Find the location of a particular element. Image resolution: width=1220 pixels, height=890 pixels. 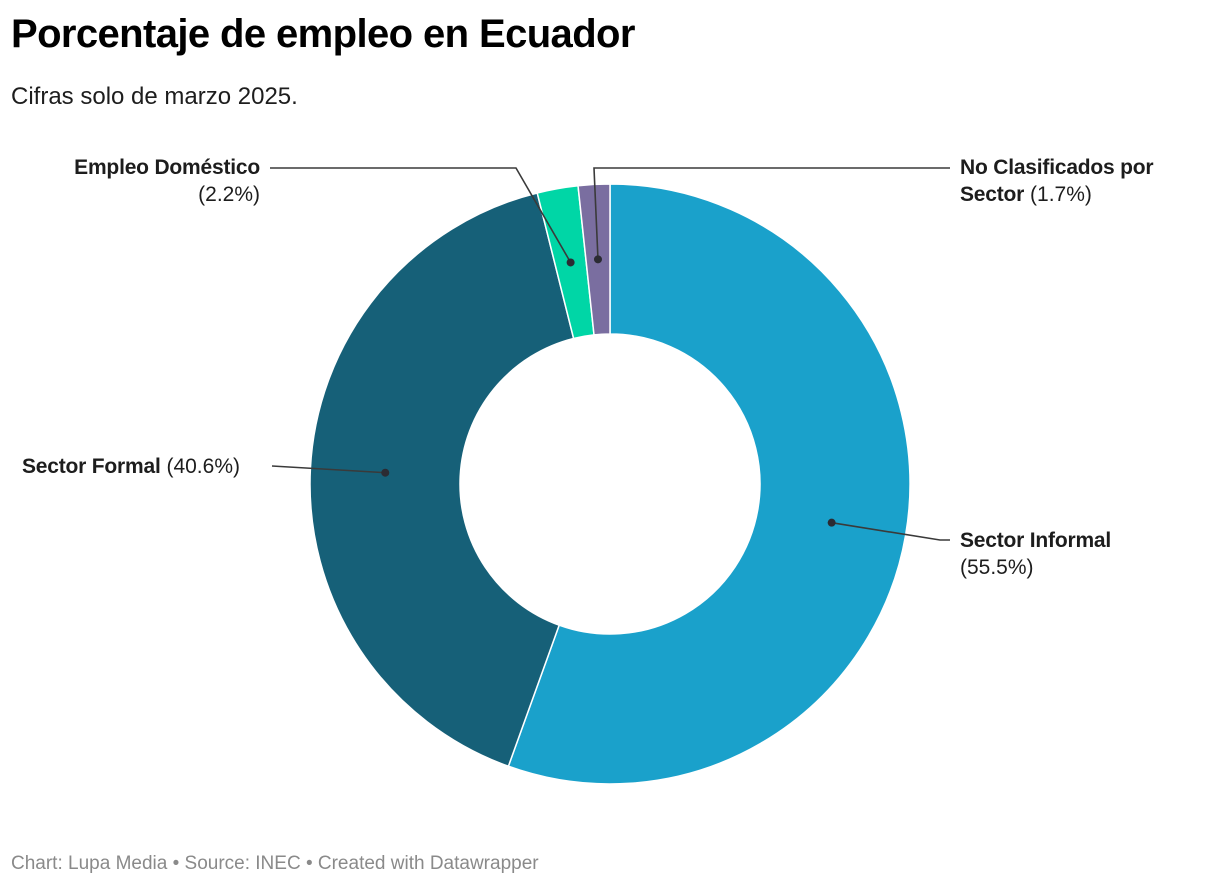

label-no-clasificados-name-line2: Sector is located at coordinates (992, 194).